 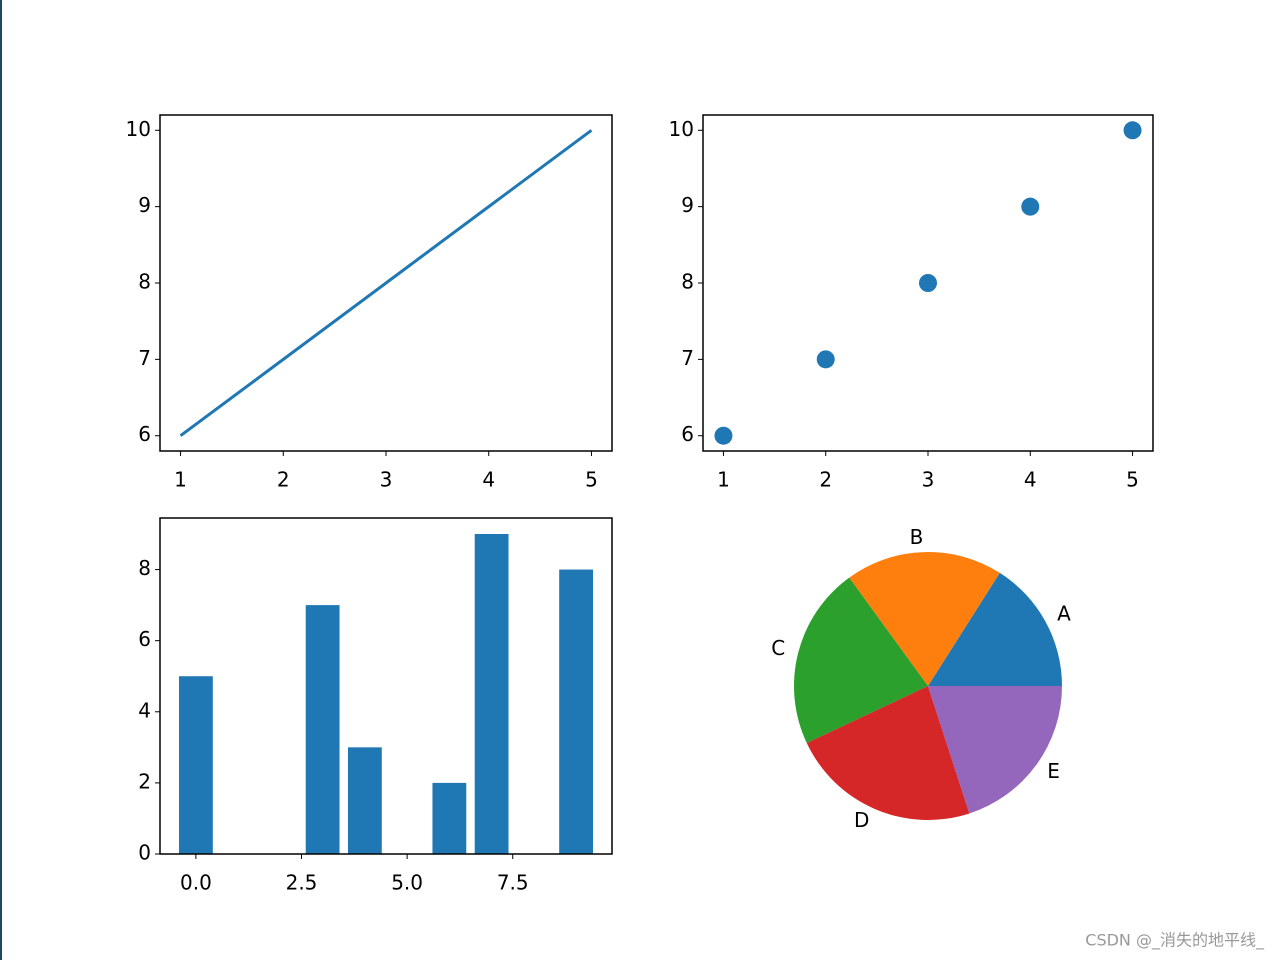 What do you see at coordinates (513, 883) in the screenshot?
I see `x-tick-label: 7.5` at bounding box center [513, 883].